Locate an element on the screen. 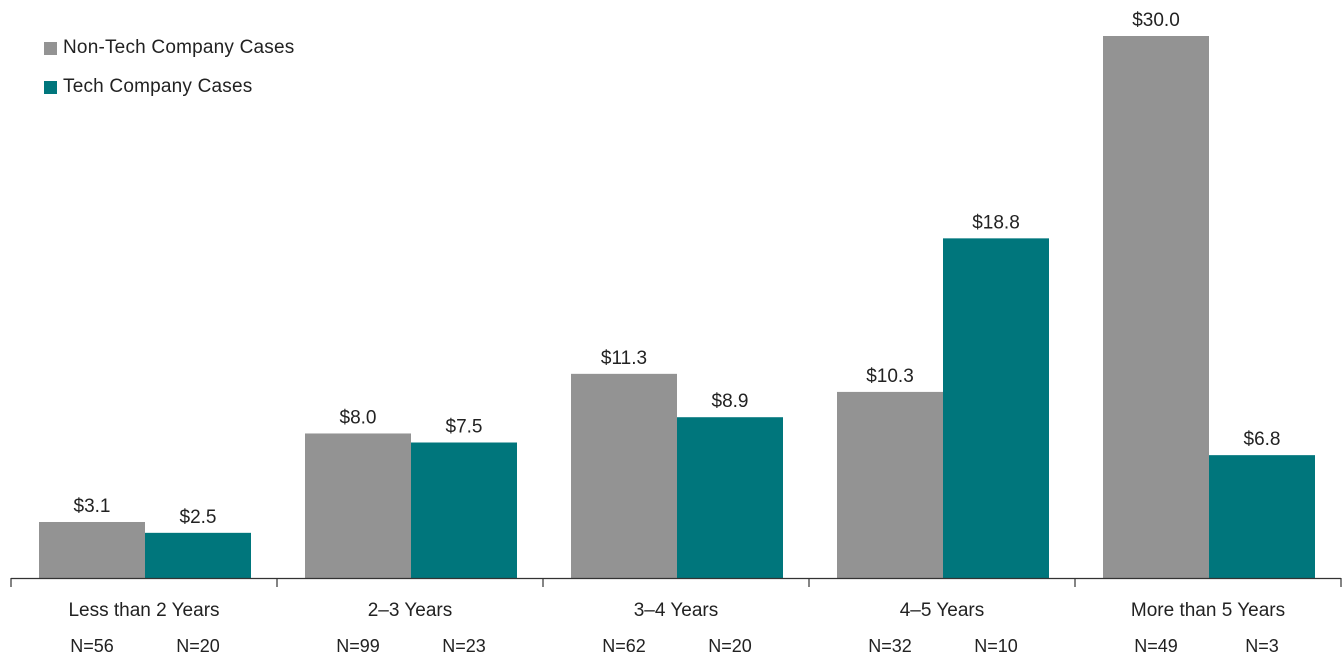  value-label-tech-3: $18.8 is located at coordinates (996, 222).